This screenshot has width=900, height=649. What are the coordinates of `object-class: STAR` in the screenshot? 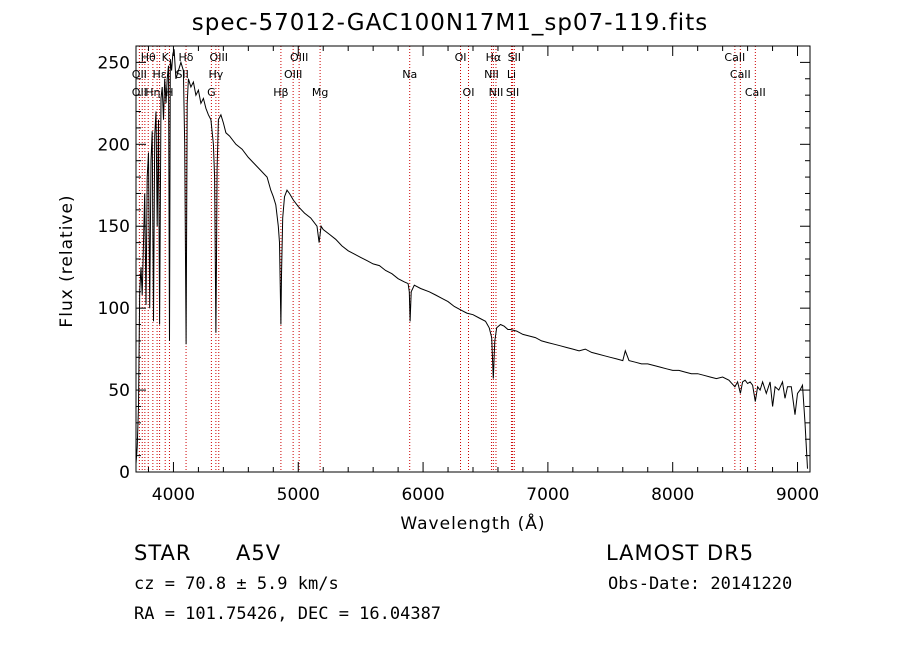 It's located at (163, 553).